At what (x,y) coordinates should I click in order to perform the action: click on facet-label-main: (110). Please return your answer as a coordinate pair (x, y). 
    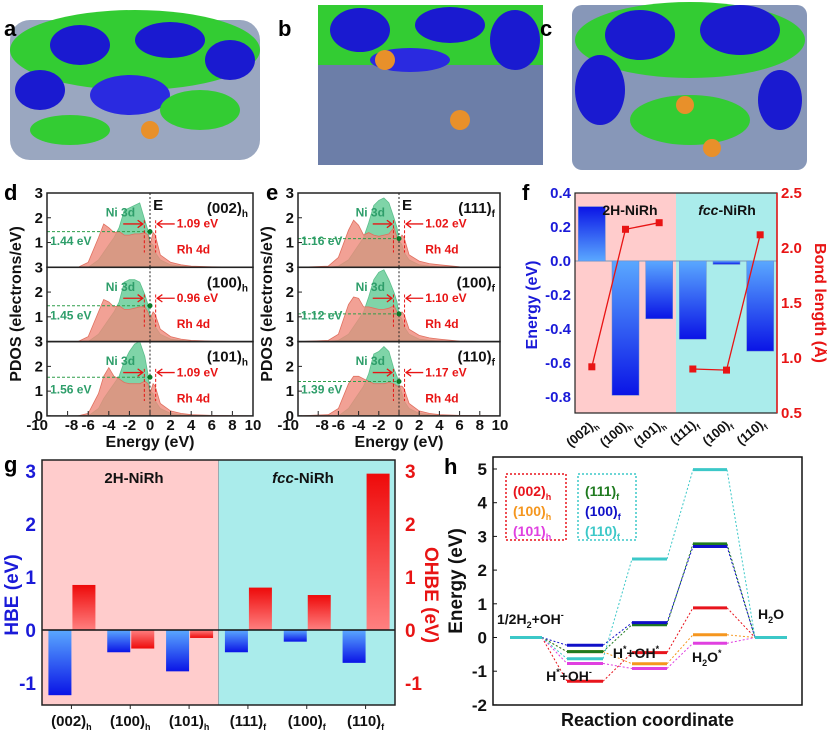
    Looking at the image, I should click on (474, 357).